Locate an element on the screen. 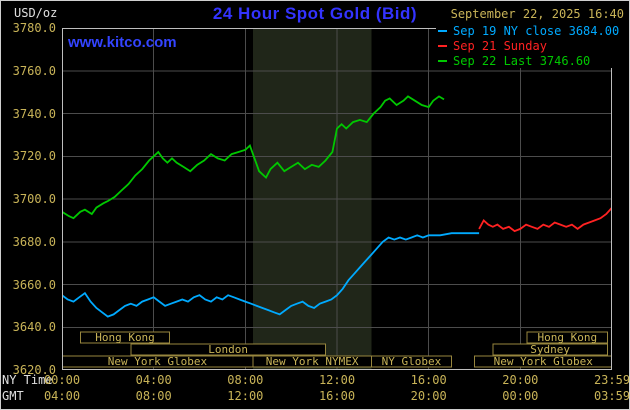  units-label: USD/oz is located at coordinates (36, 13).